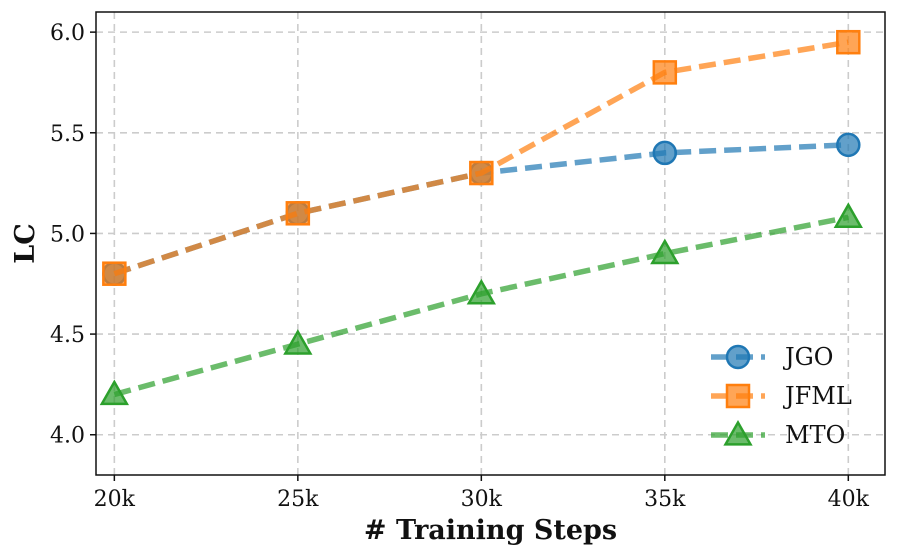 The image size is (897, 556). What do you see at coordinates (115, 499) in the screenshot?
I see `x-tick-label: 20k` at bounding box center [115, 499].